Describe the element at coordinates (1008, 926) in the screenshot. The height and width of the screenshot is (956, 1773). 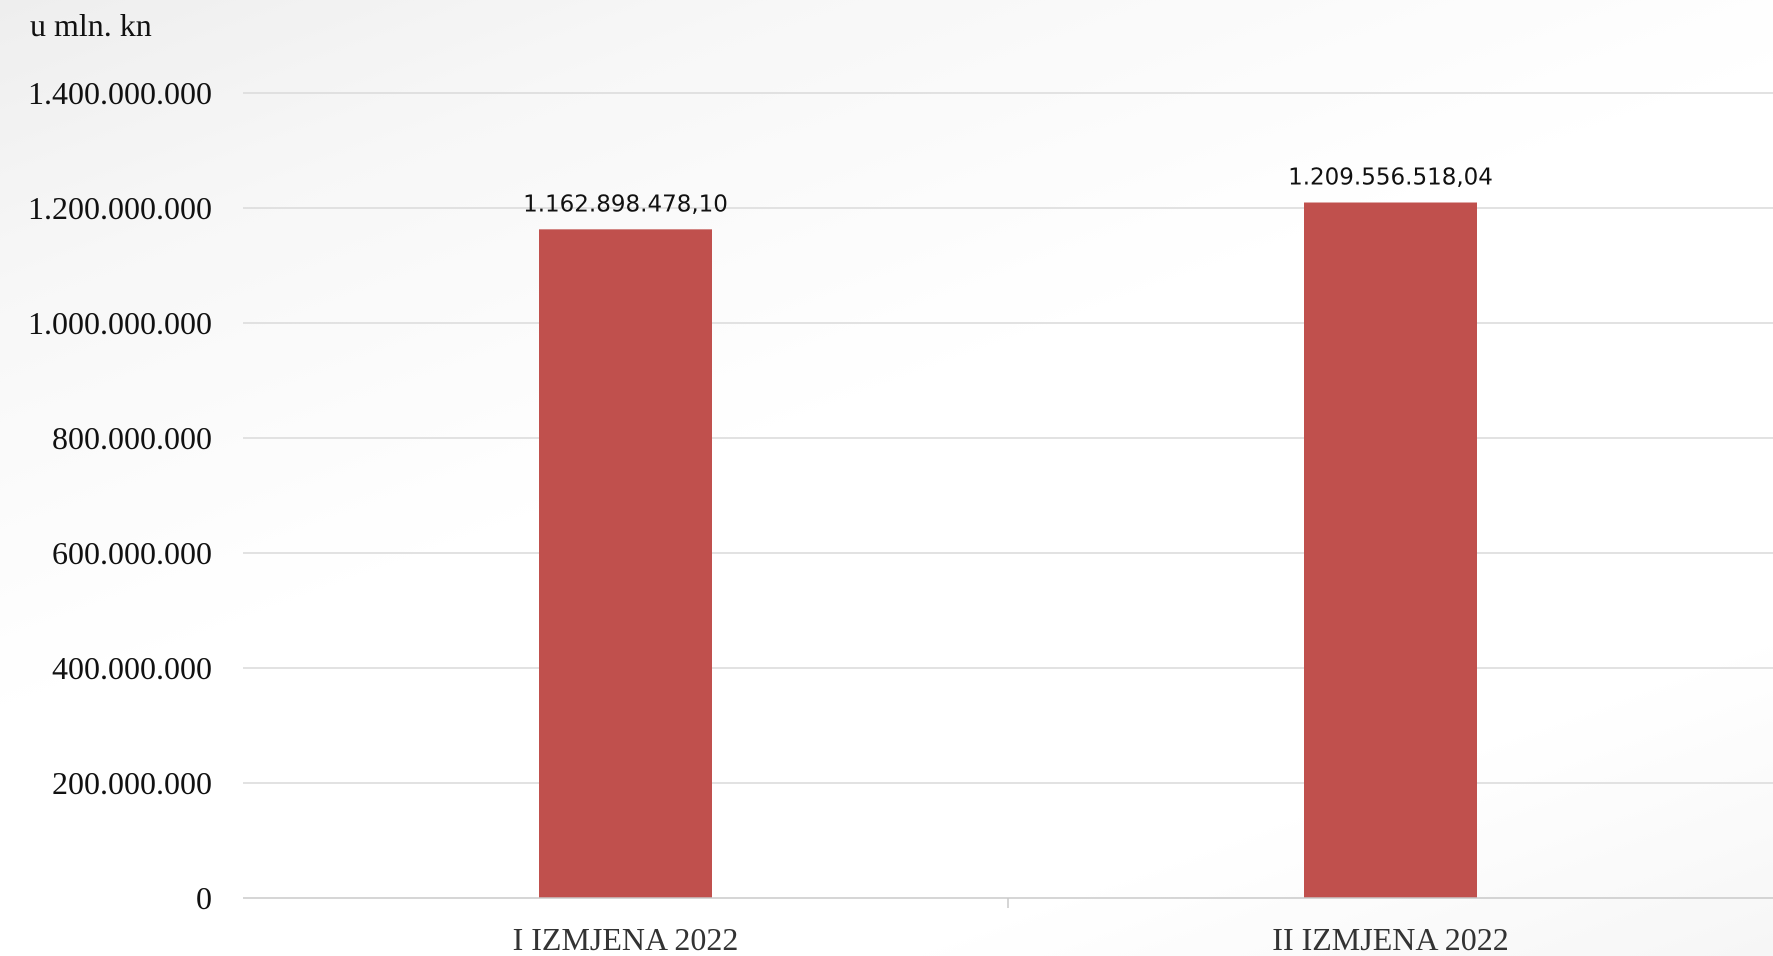
I see `x-axis: I IZMJENA 2022 II IZMJENA 2022` at that location.